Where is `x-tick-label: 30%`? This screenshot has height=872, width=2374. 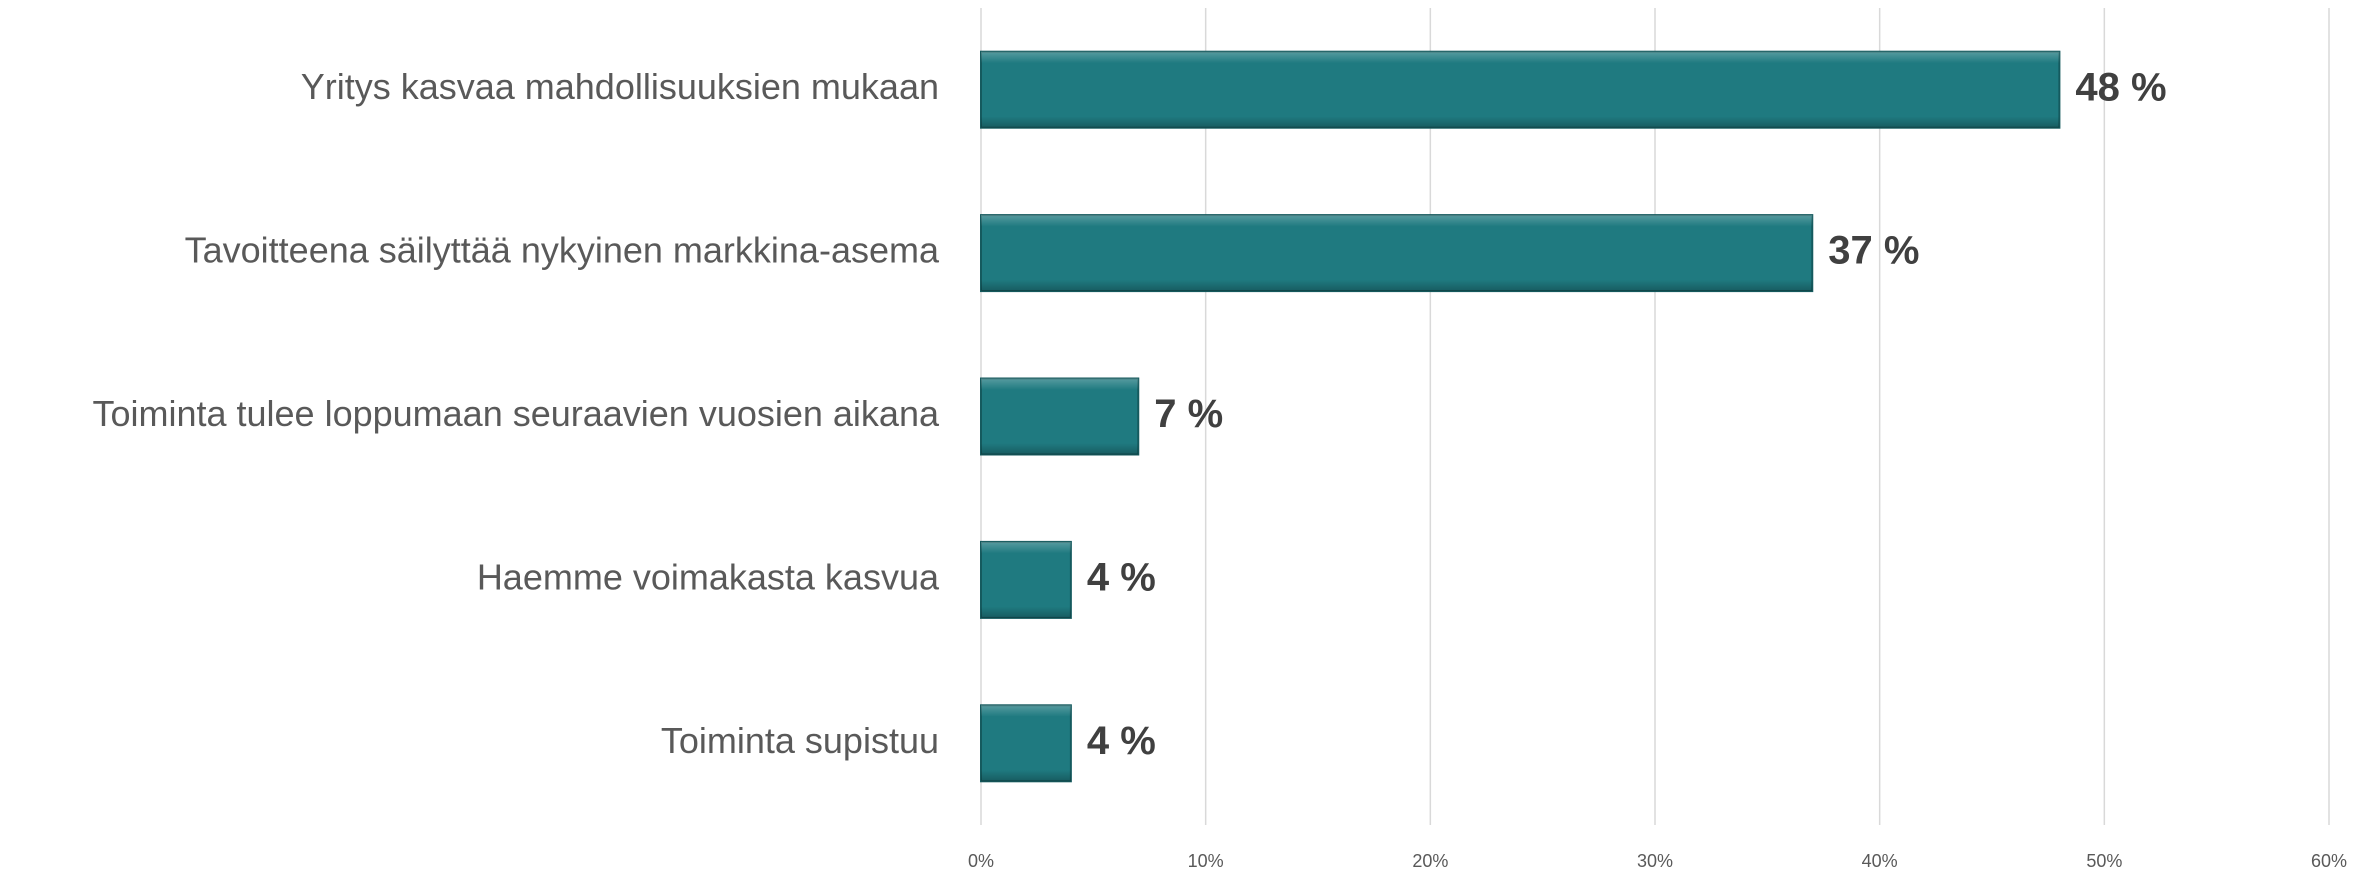
x-tick-label: 30% is located at coordinates (1655, 861).